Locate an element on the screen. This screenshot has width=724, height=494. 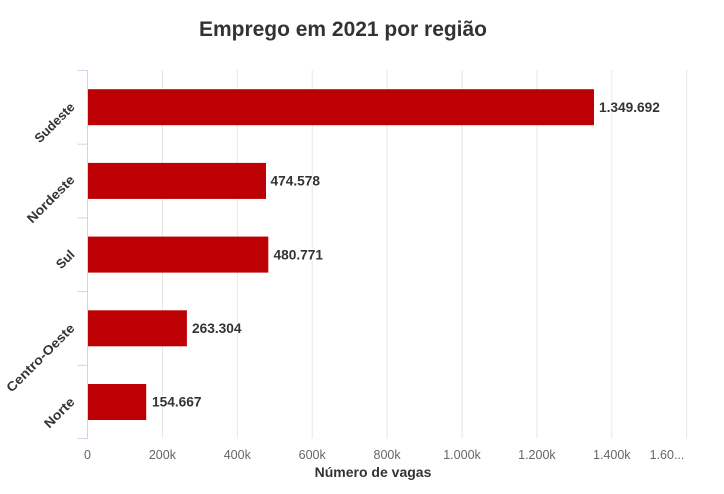
svg-text: 400k is located at coordinates (238, 455).